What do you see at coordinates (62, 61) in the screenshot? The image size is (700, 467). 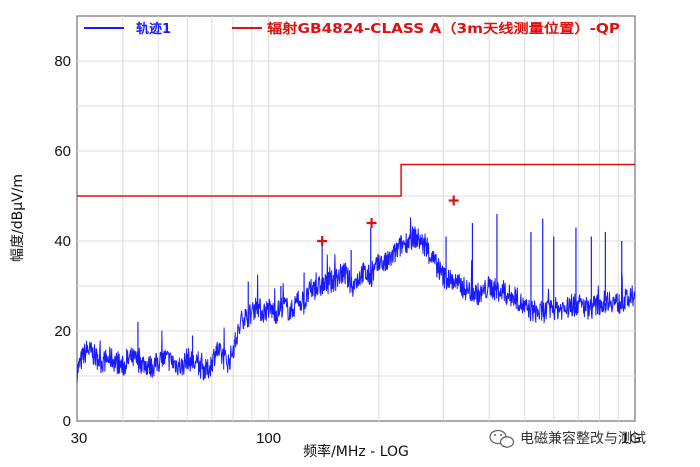 I see `y-tick-label: 80` at bounding box center [62, 61].